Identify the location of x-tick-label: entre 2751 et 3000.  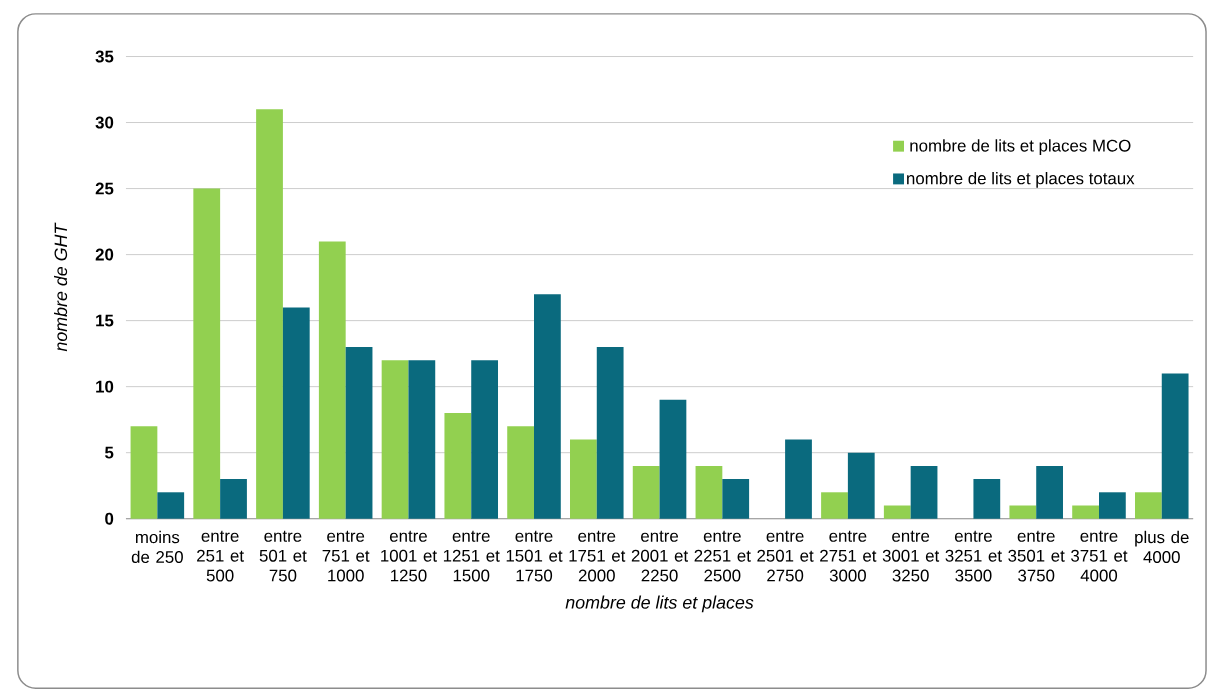
(848, 556).